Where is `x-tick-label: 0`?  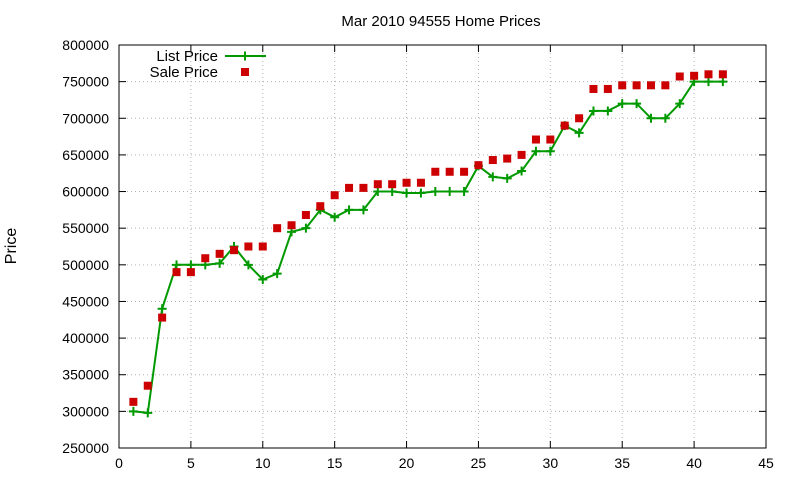
x-tick-label: 0 is located at coordinates (119, 463).